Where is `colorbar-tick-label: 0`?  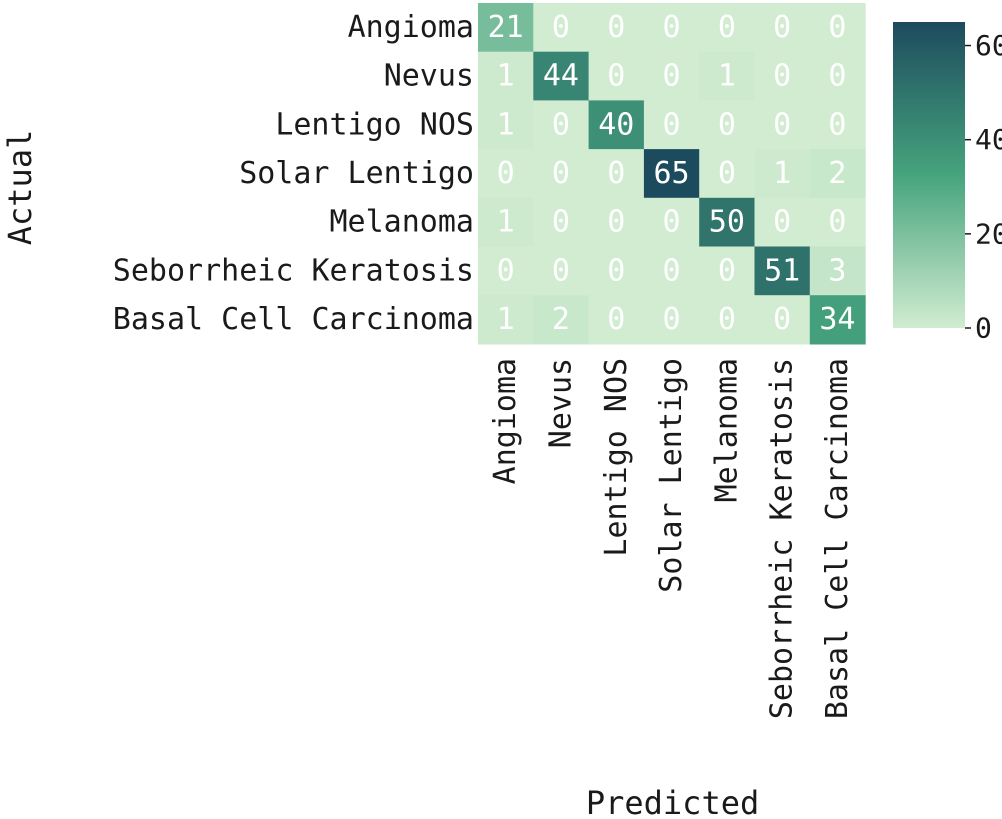 colorbar-tick-label: 0 is located at coordinates (983, 328).